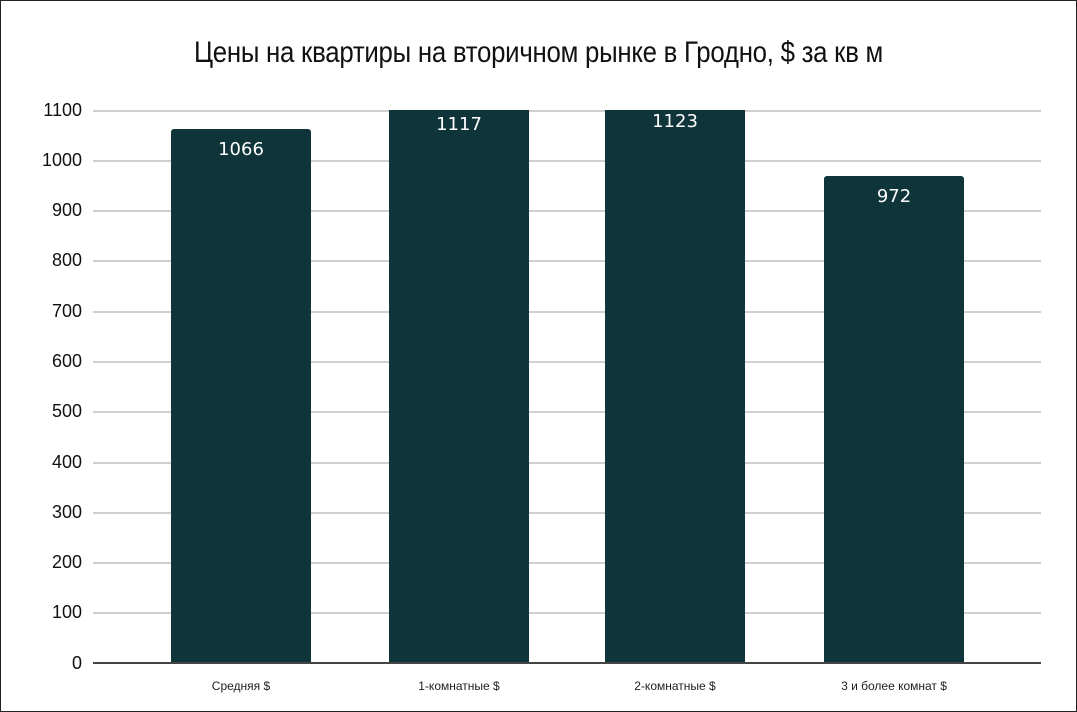 Image resolution: width=1077 pixels, height=712 pixels. What do you see at coordinates (675, 121) in the screenshot?
I see `bar-value-label: 1123` at bounding box center [675, 121].